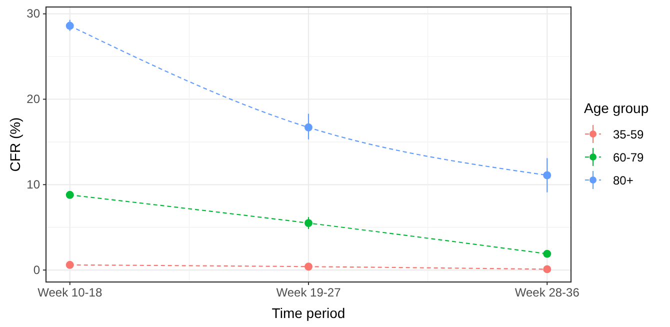 This screenshot has width=670, height=327. Describe the element at coordinates (623, 181) in the screenshot. I see `legend-label: 80+` at that location.